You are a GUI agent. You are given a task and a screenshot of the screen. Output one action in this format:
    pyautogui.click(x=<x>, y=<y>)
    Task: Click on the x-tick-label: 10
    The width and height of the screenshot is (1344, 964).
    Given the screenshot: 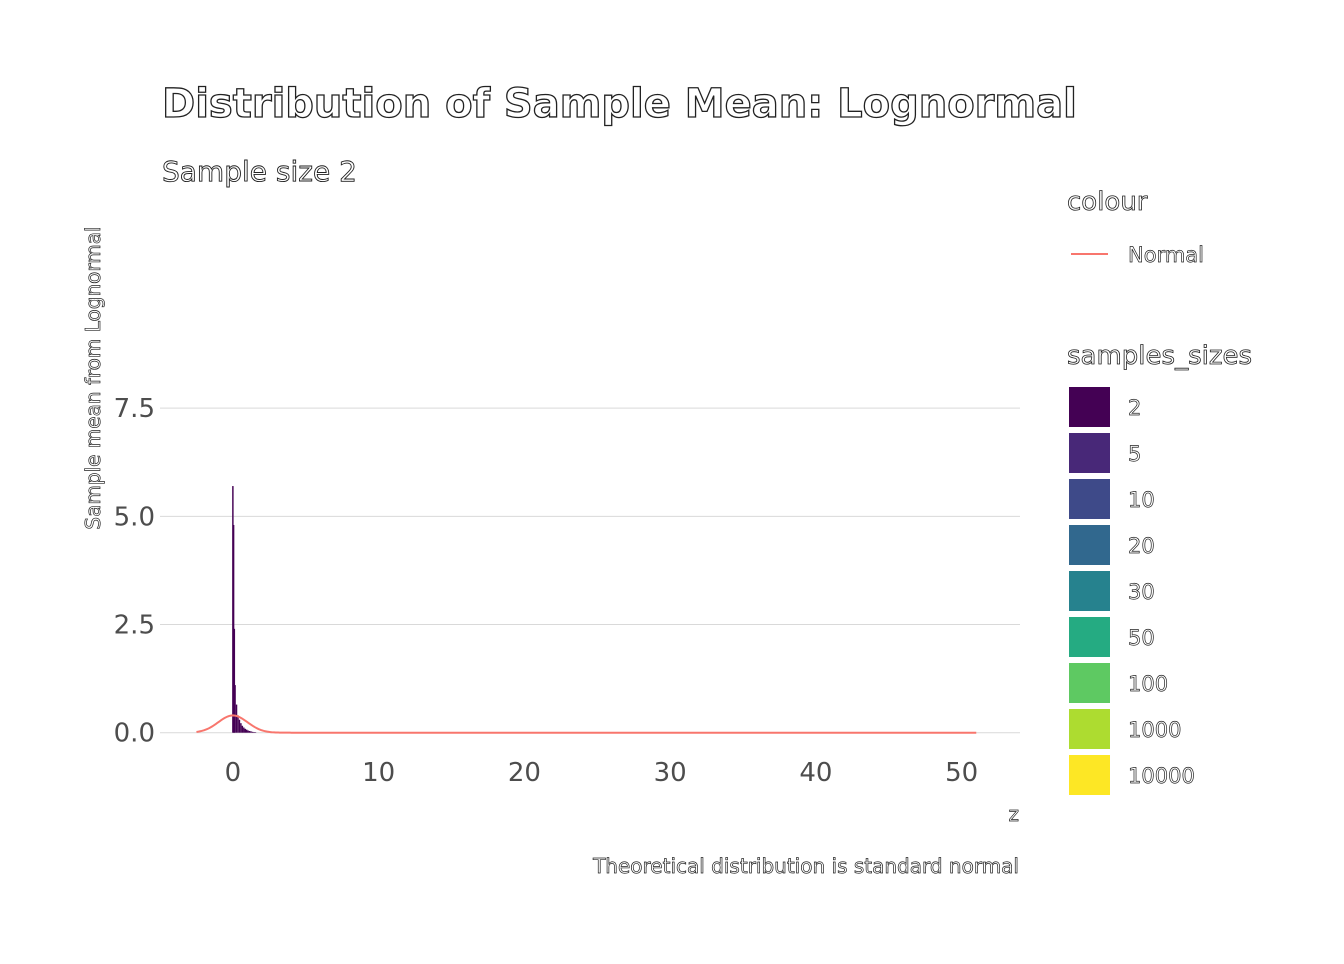 What is the action you would take?
    pyautogui.click(x=378, y=773)
    